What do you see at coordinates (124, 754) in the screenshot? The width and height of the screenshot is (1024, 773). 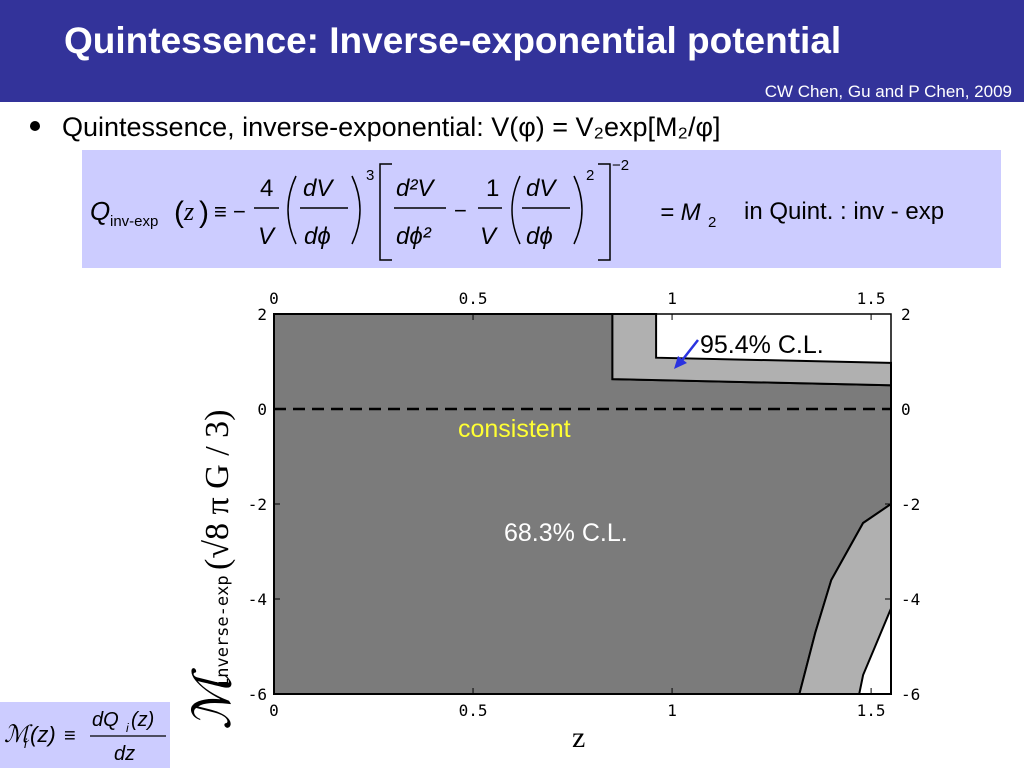 I see `def-den: dz` at bounding box center [124, 754].